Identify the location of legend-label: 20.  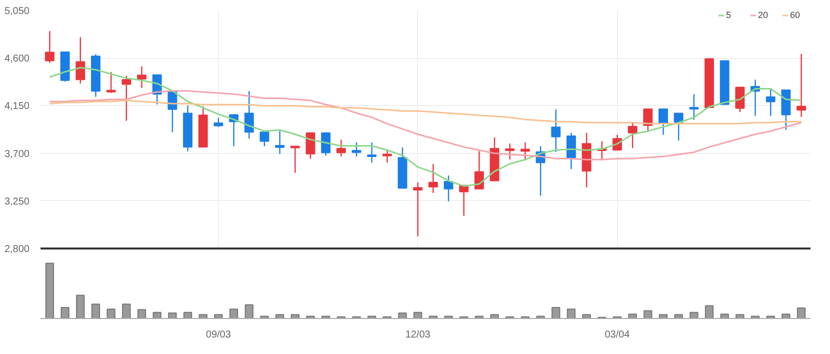
(764, 15).